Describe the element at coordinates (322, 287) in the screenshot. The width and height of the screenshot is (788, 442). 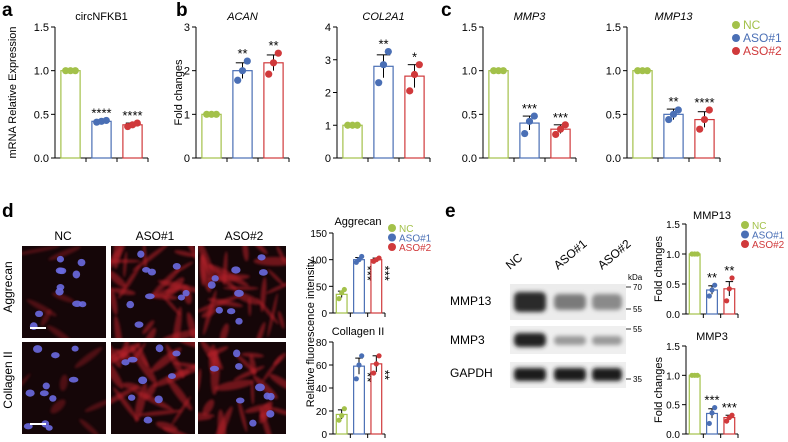
I see `y-tick-label-aggrecan: 50` at that location.